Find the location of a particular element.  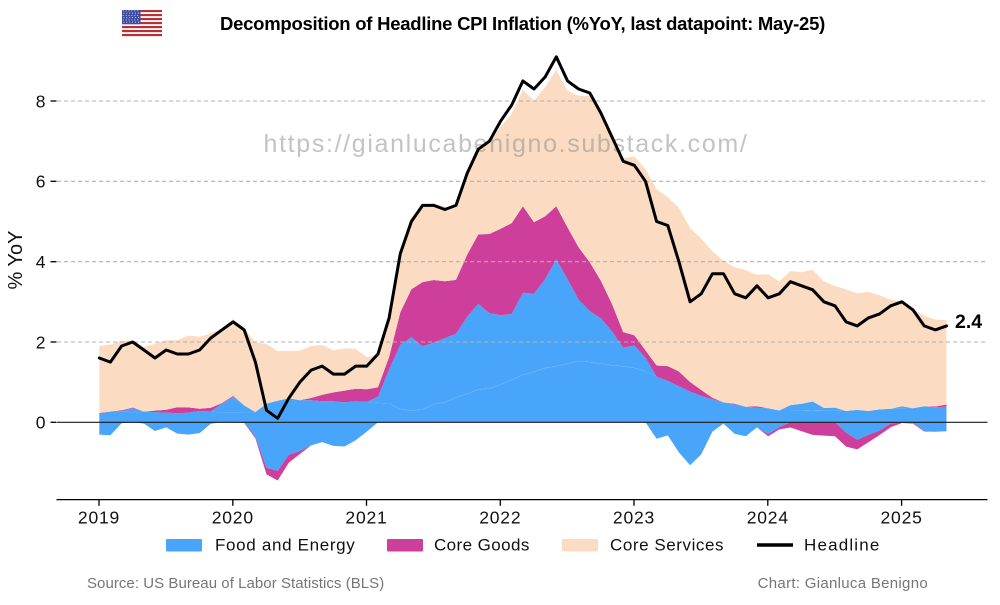

svg-text: 2.4 is located at coordinates (968, 322).